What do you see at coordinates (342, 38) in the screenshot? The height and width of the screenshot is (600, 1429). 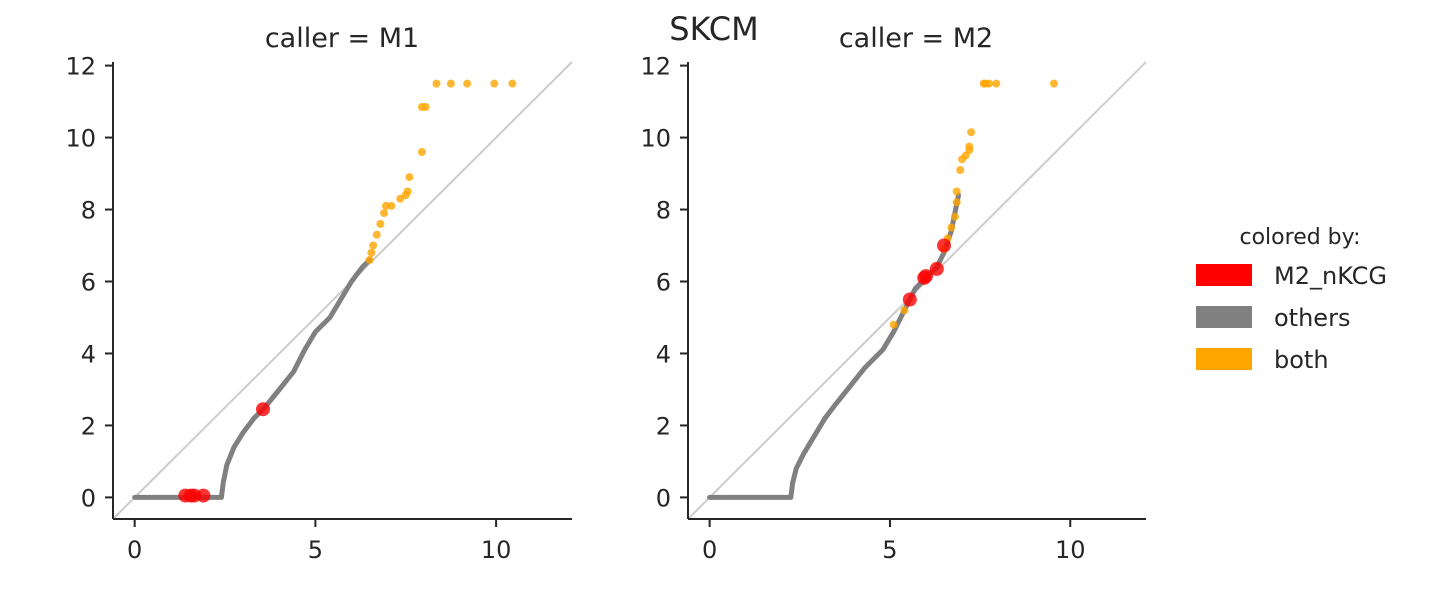 I see `panel-title-m1: caller = M1` at bounding box center [342, 38].